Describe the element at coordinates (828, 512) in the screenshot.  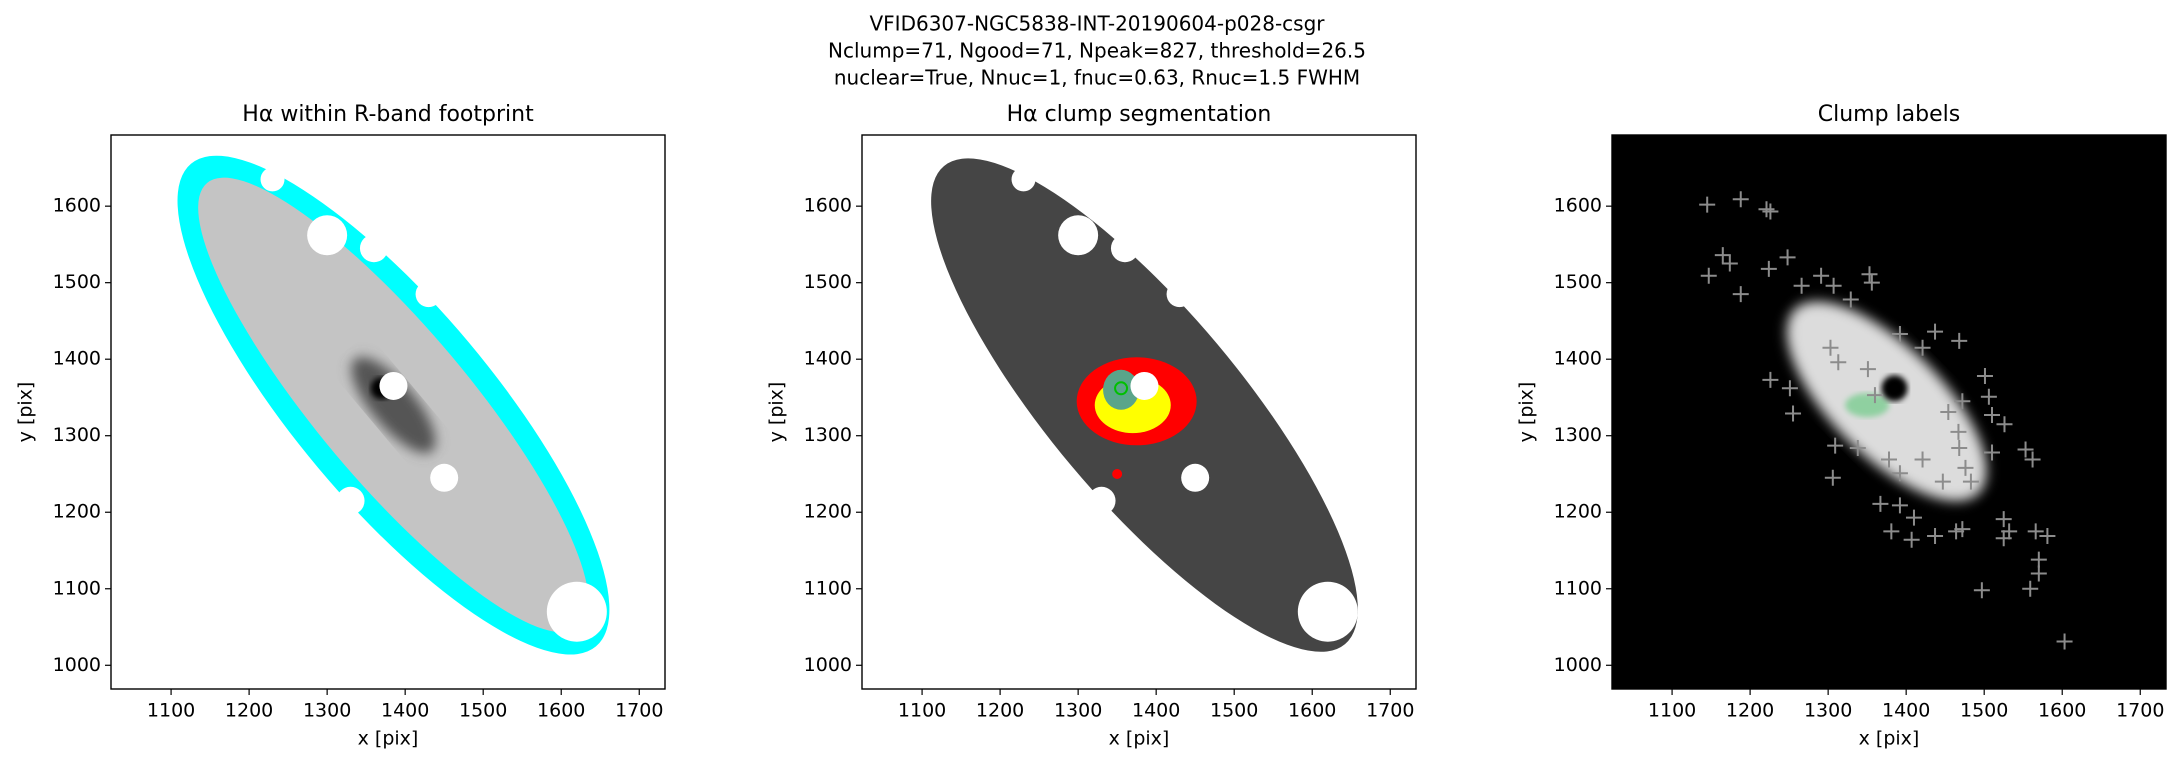
I see `y-tick-label: 1200` at that location.